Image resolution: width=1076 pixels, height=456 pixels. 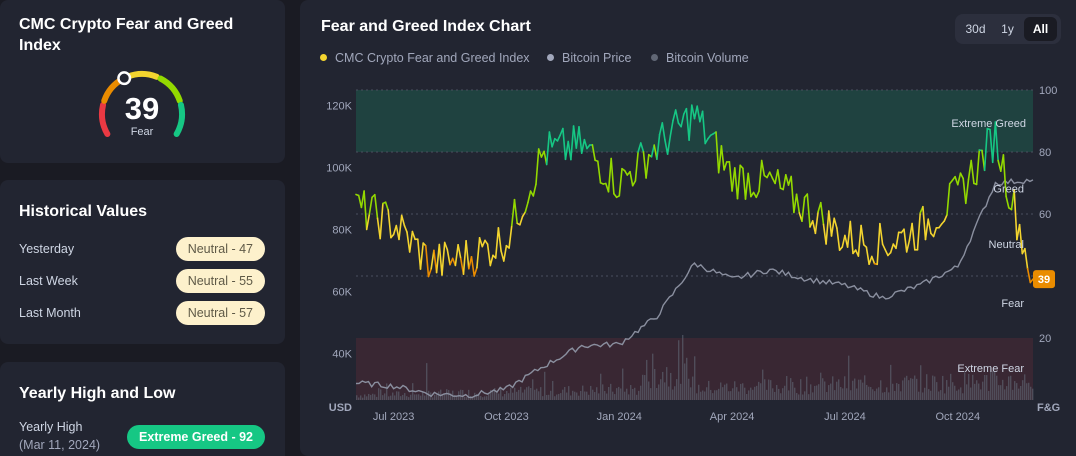 I want to click on range-all-button: All, so click(x=1040, y=29).